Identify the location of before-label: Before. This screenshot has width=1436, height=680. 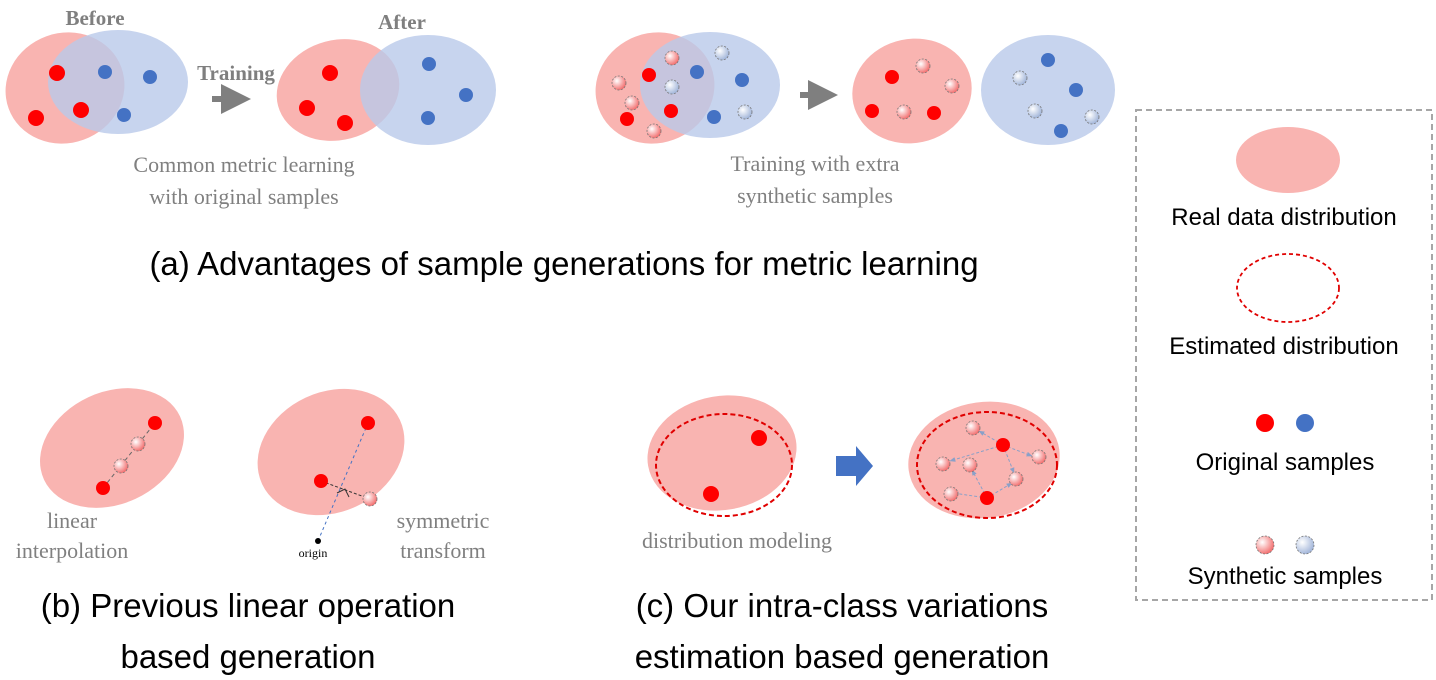
(94, 18).